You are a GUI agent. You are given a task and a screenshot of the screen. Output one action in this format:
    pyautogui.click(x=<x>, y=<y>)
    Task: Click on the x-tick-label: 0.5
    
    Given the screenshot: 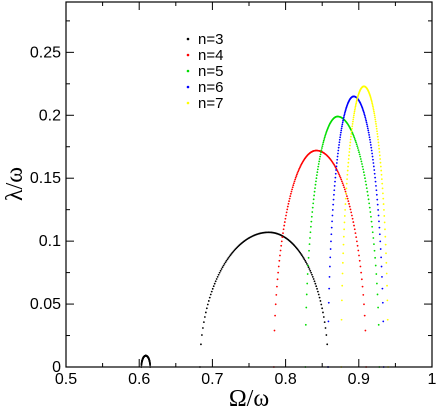 What is the action you would take?
    pyautogui.click(x=66, y=379)
    